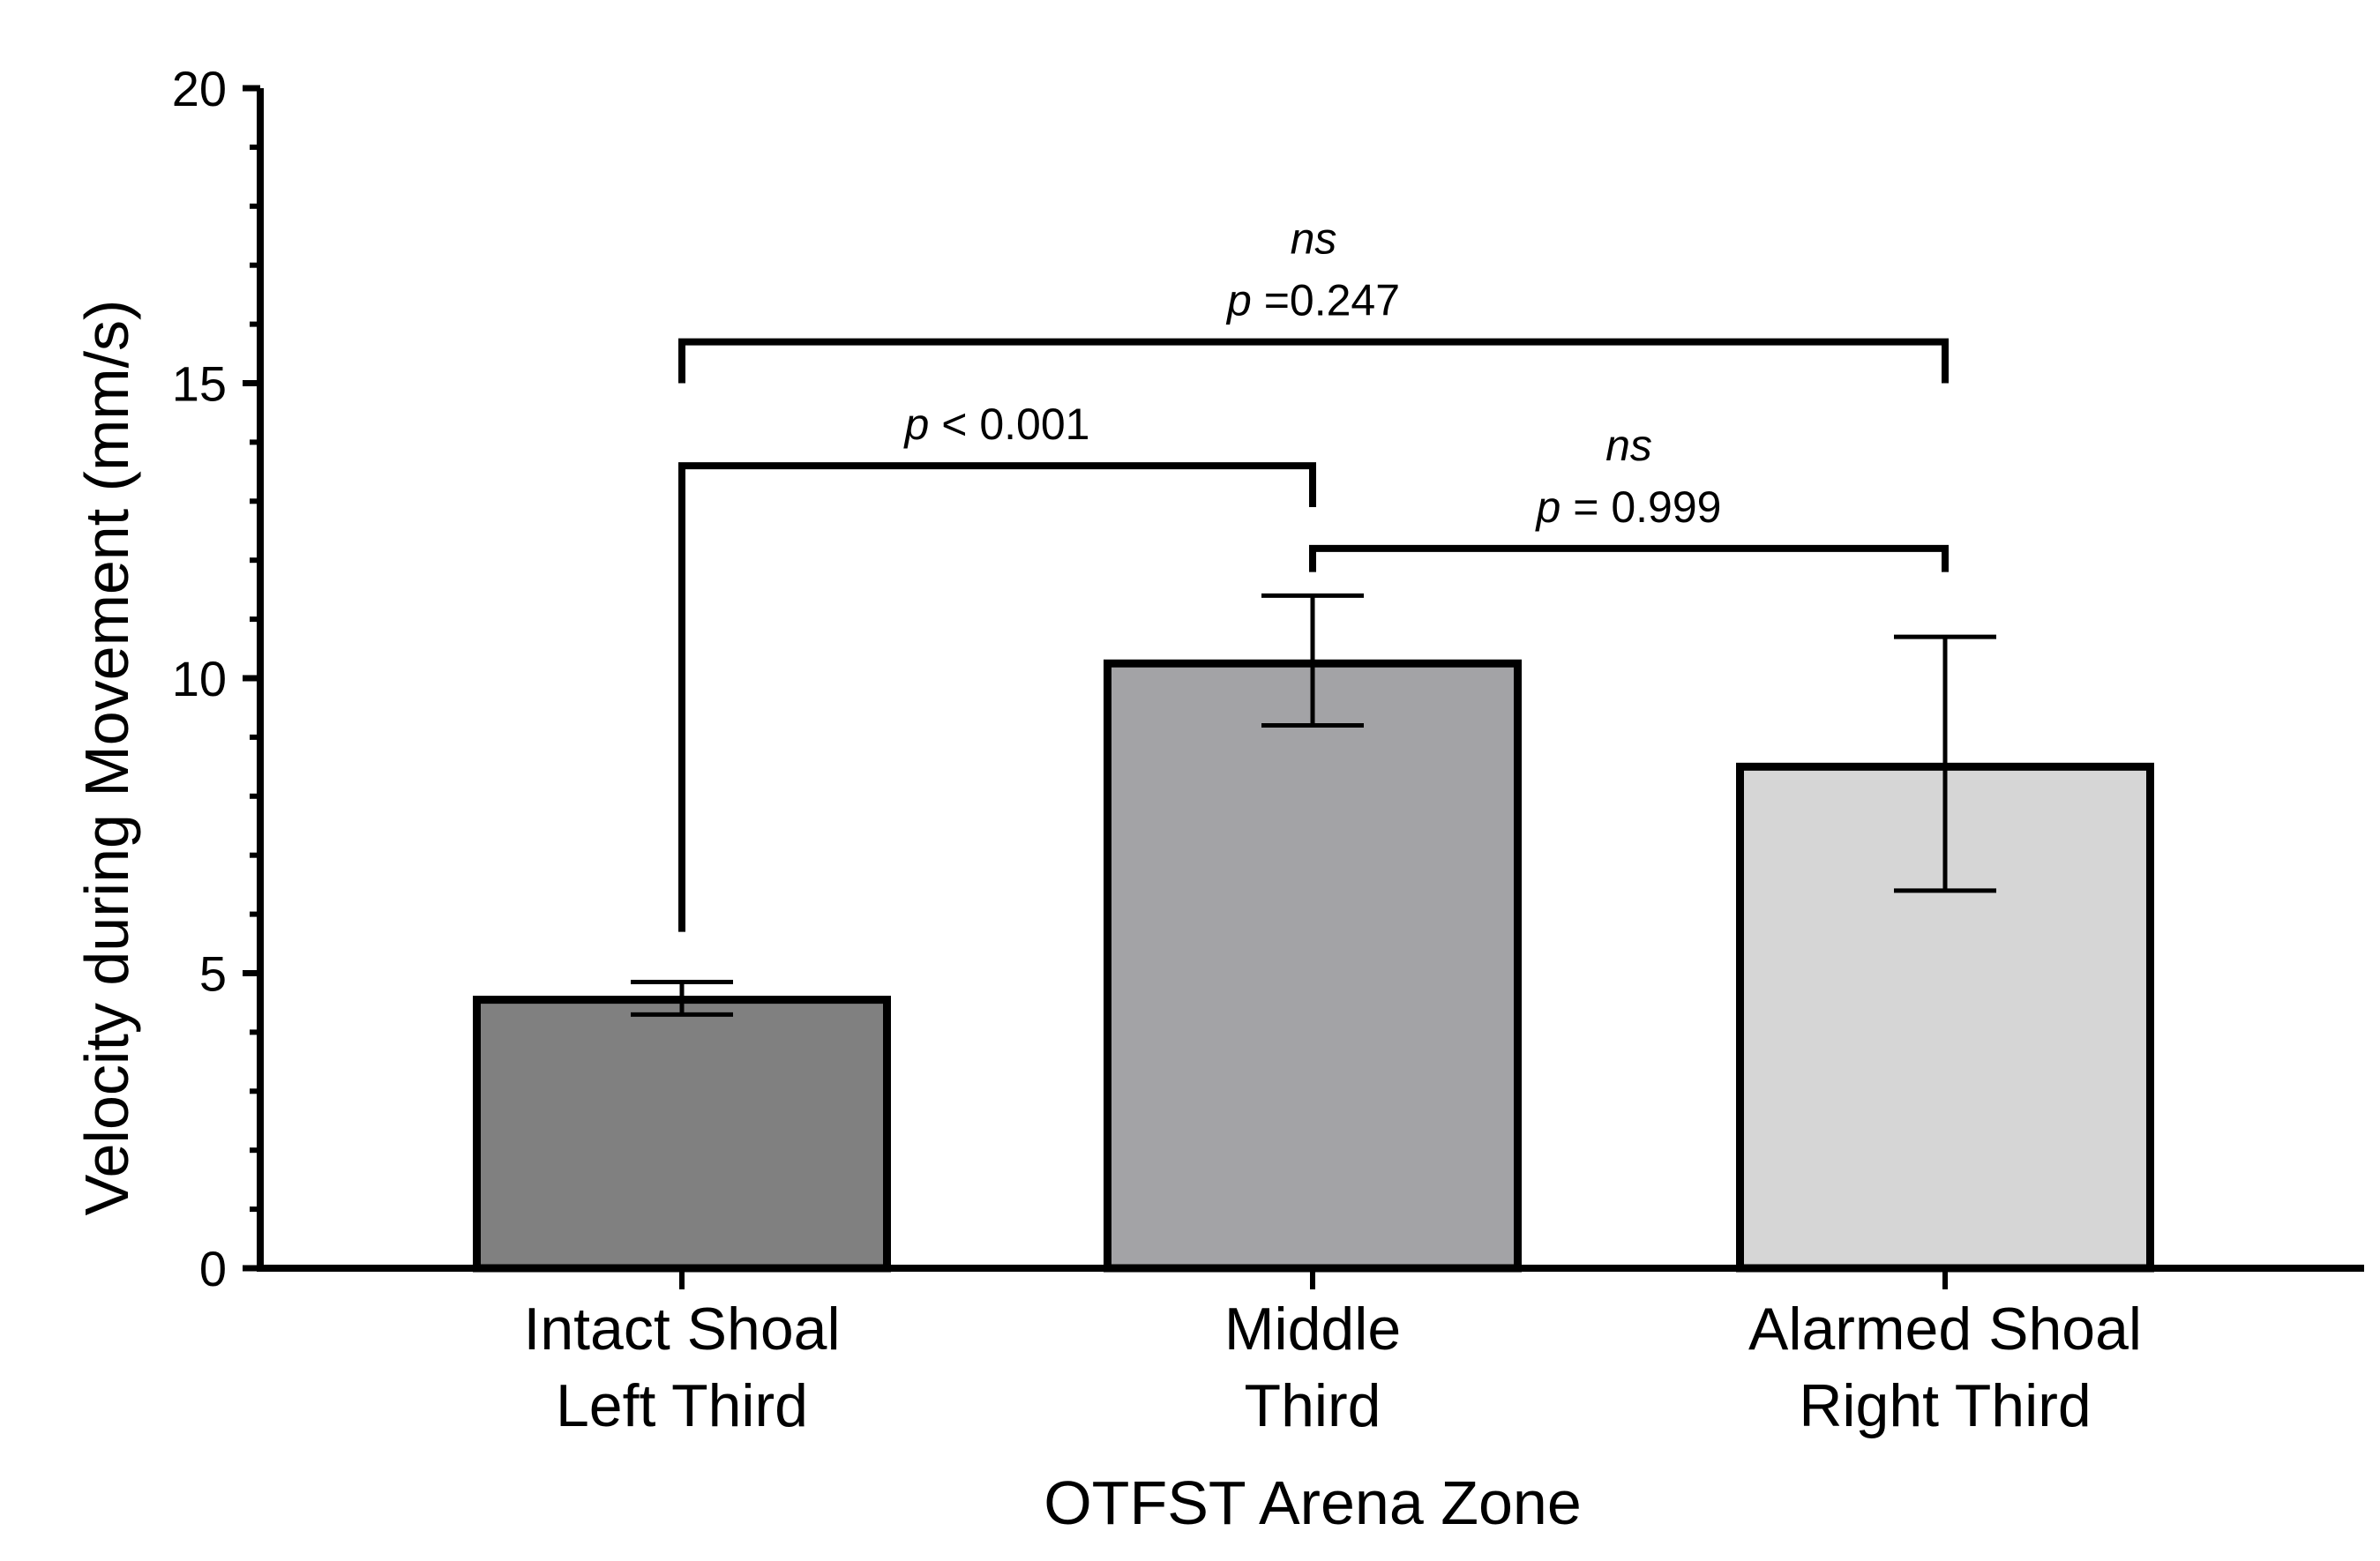 Image resolution: width=2380 pixels, height=1561 pixels. I want to click on comparison-p-label-2: p =0.247, so click(1312, 300).